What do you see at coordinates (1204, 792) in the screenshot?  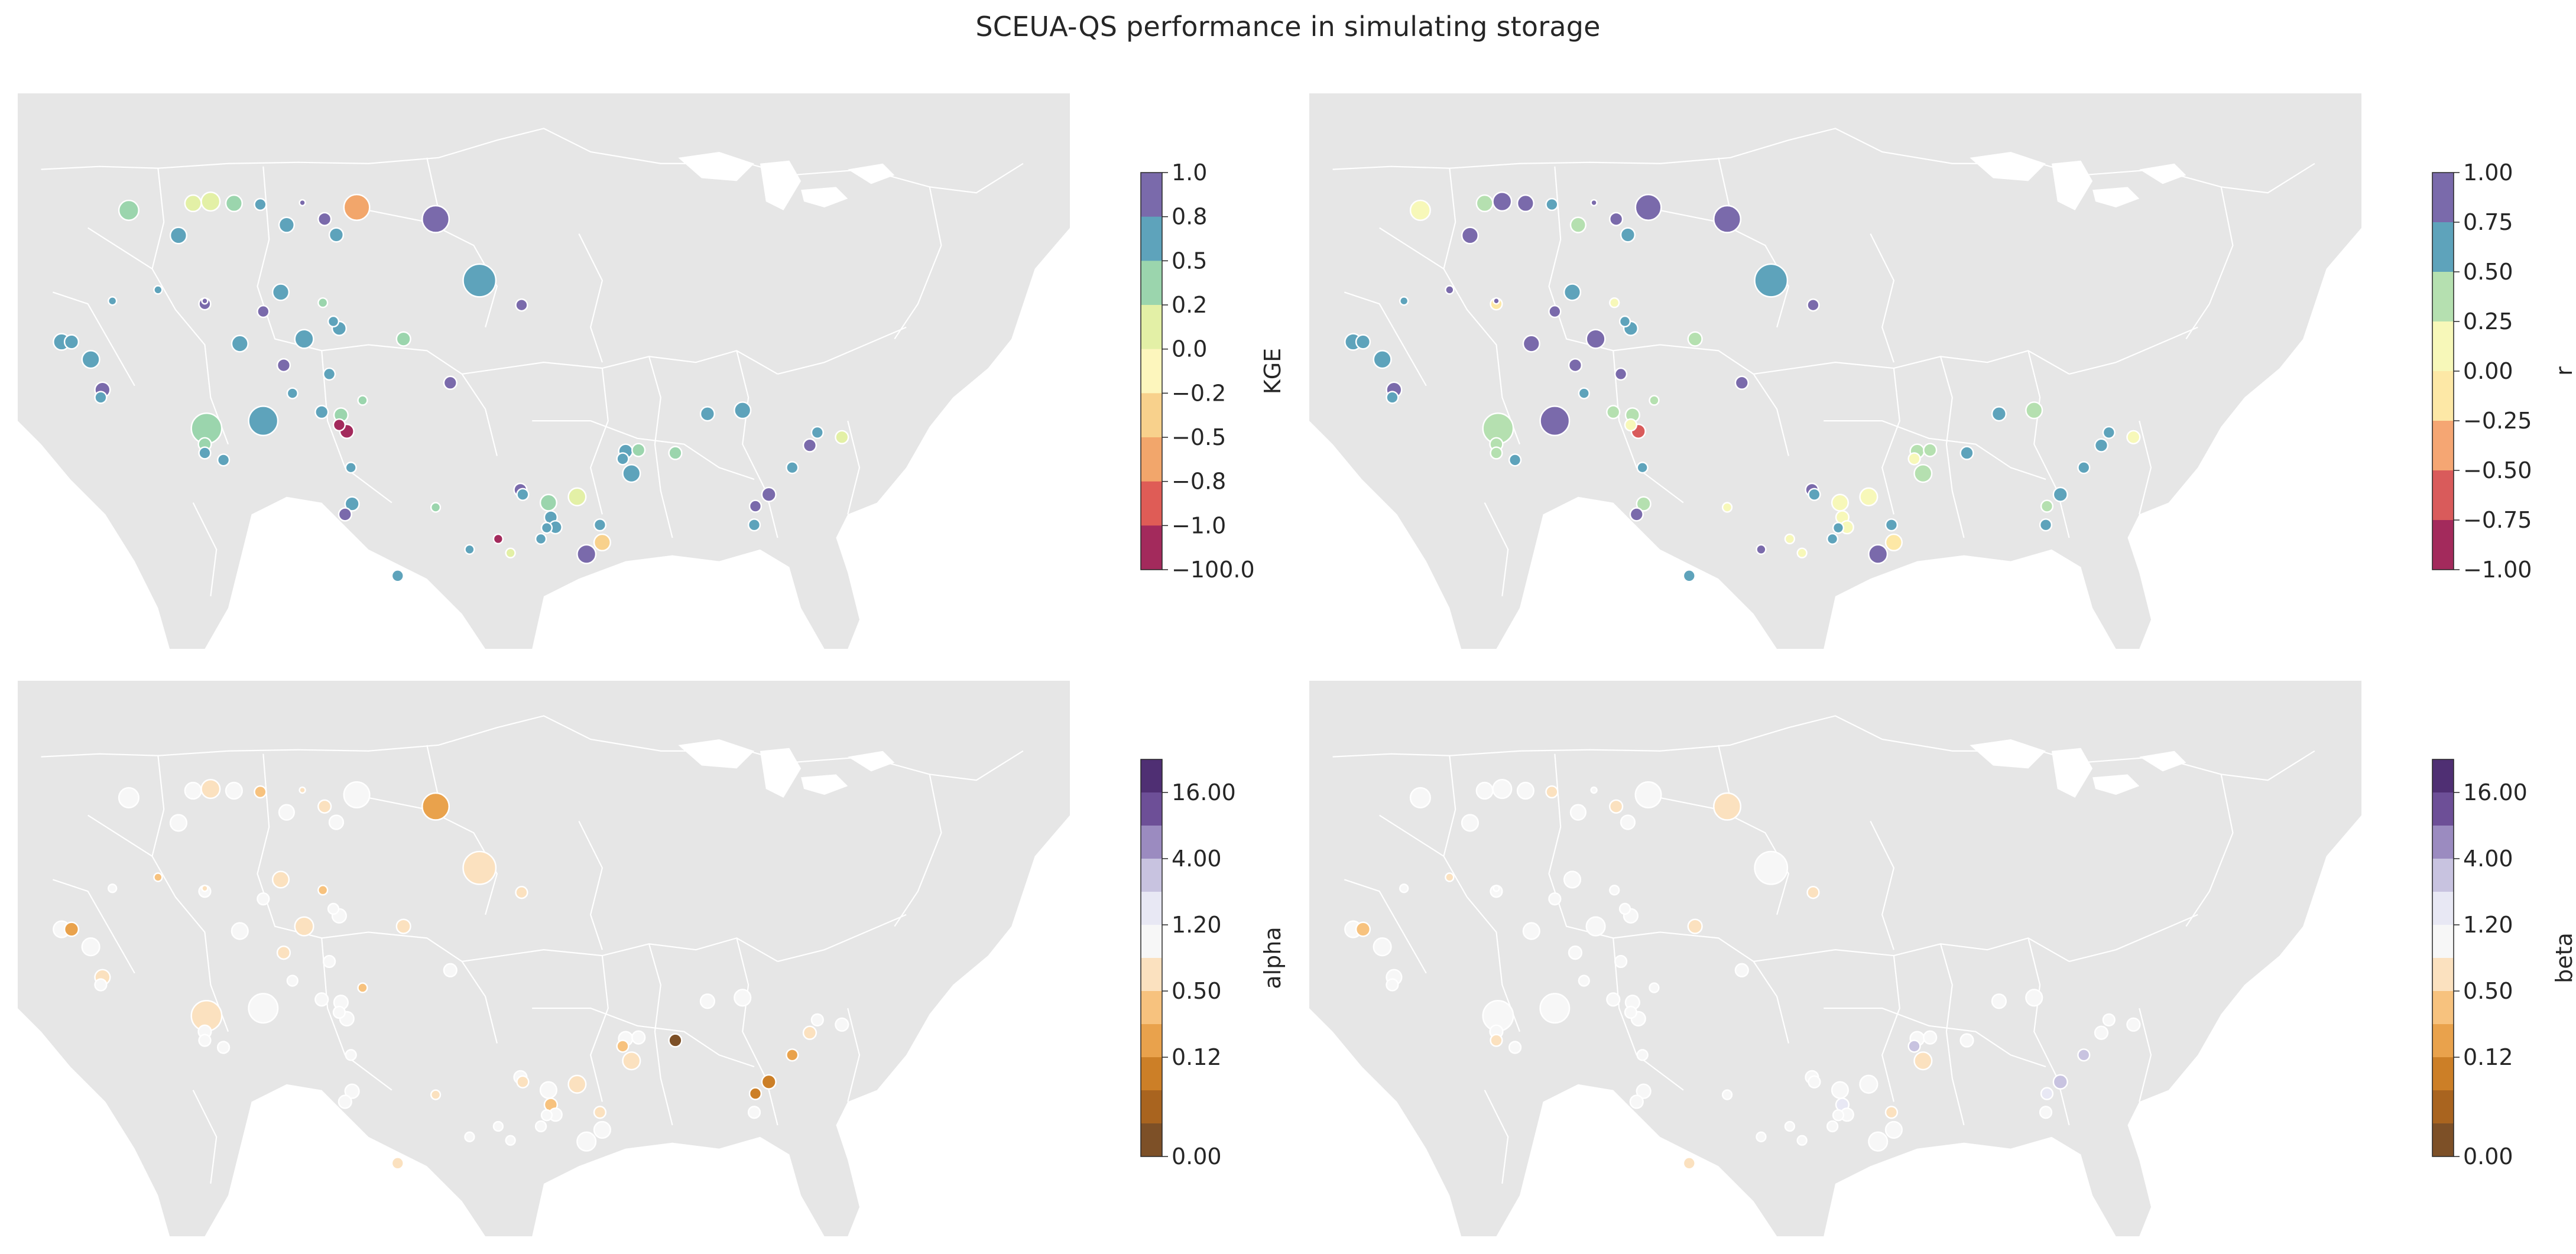 I see `colorbar-tick-label: 16.00` at bounding box center [1204, 792].